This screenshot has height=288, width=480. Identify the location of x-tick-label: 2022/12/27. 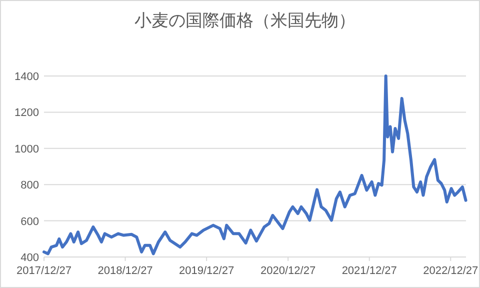
(450, 271).